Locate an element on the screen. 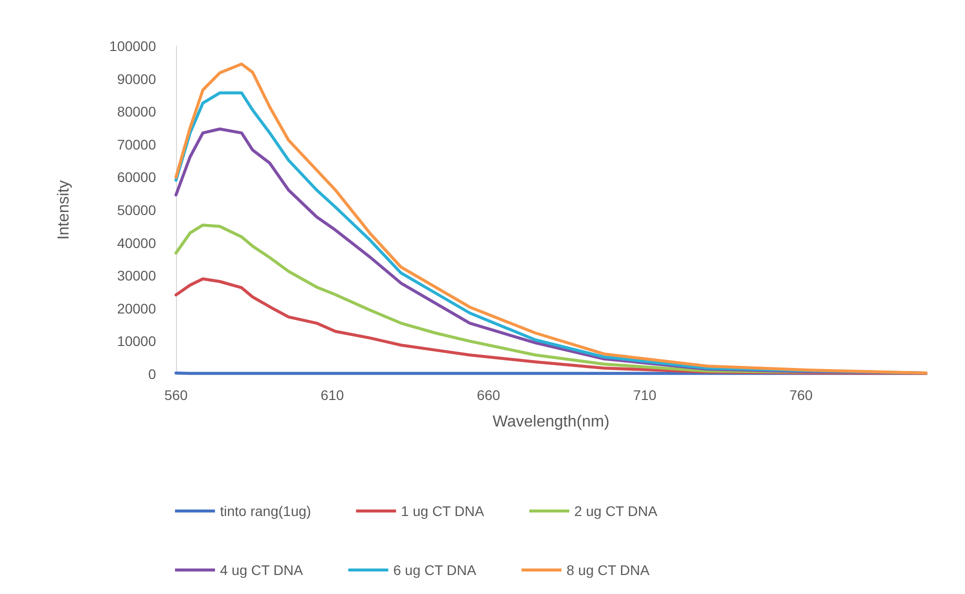  legend-label: 2 ug CT DNA is located at coordinates (616, 511).